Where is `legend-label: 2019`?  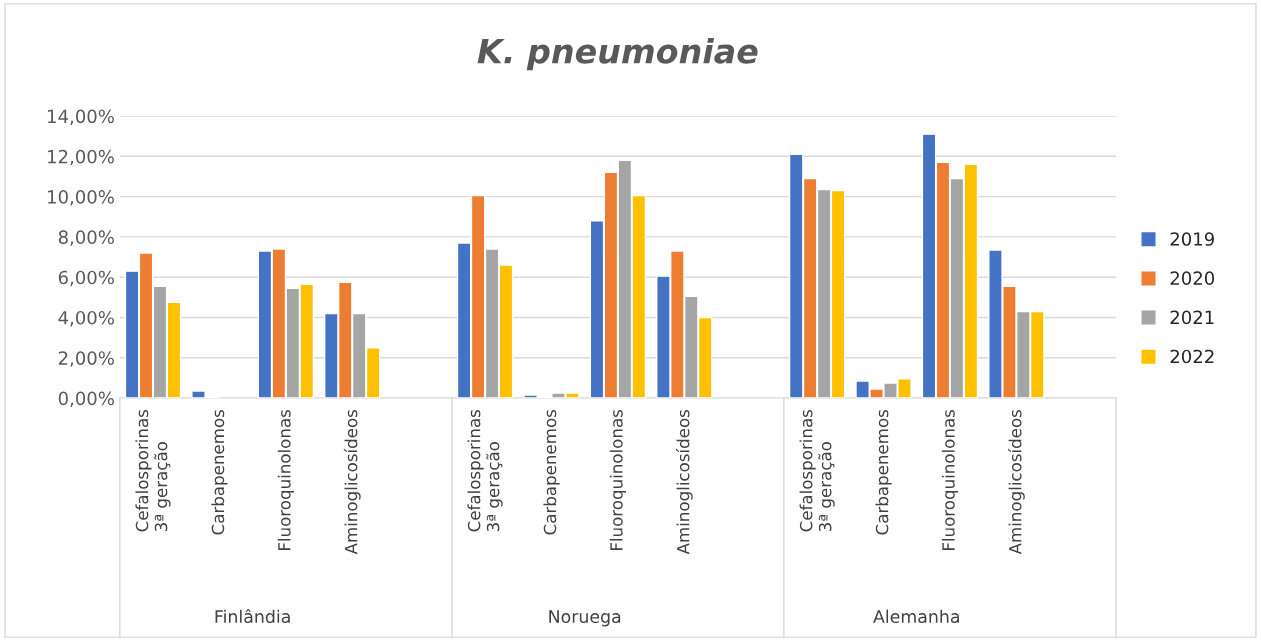
legend-label: 2019 is located at coordinates (1192, 239).